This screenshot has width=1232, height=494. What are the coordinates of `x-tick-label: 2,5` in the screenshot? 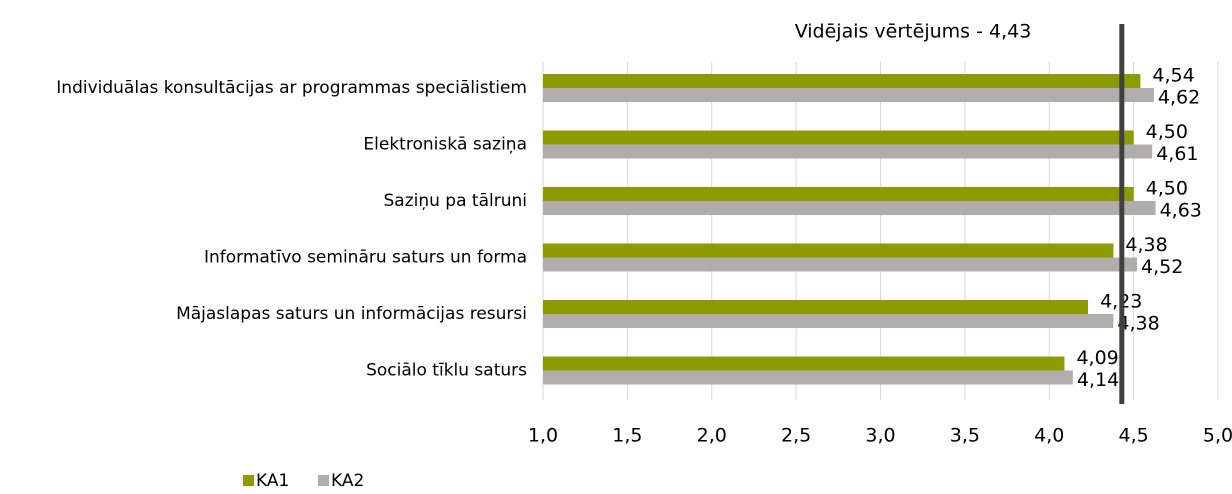 It's located at (796, 436).